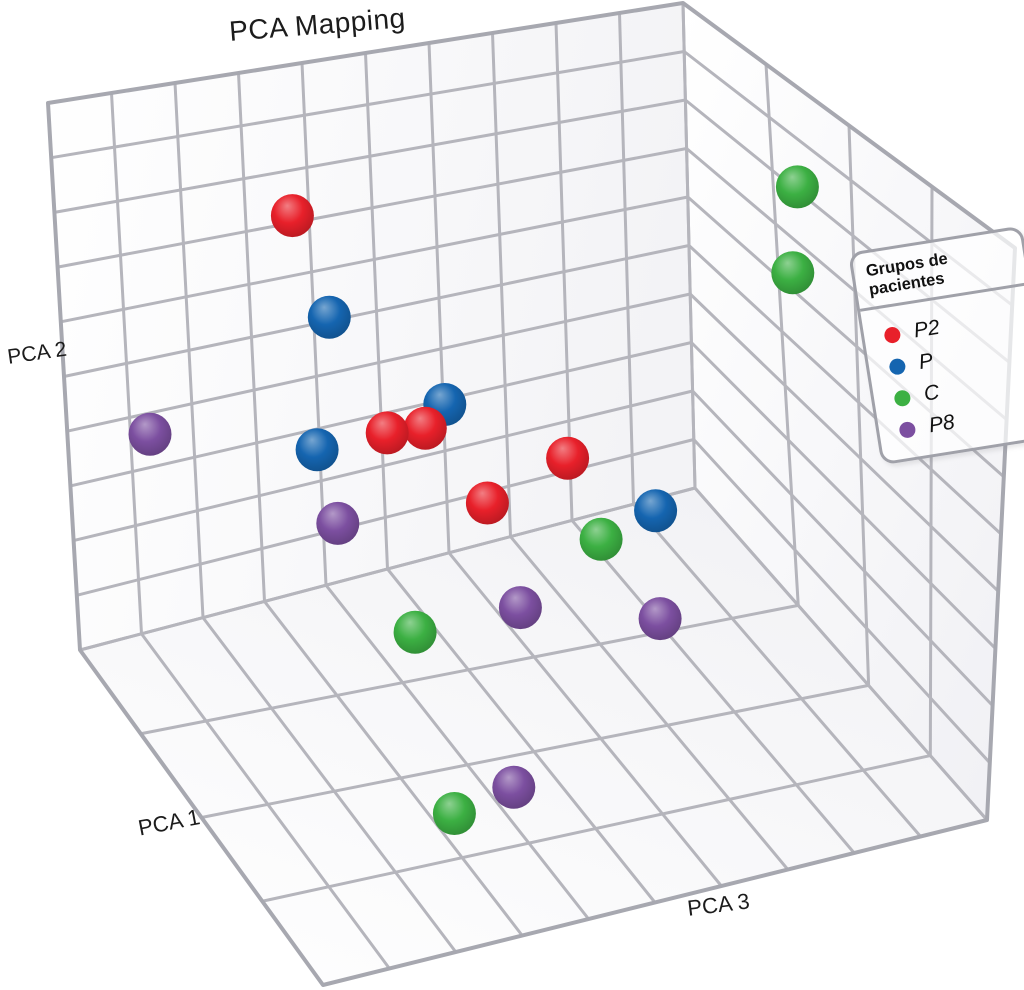 This screenshot has width=1024, height=990. What do you see at coordinates (942, 424) in the screenshot?
I see `legend-item-label: P8` at bounding box center [942, 424].